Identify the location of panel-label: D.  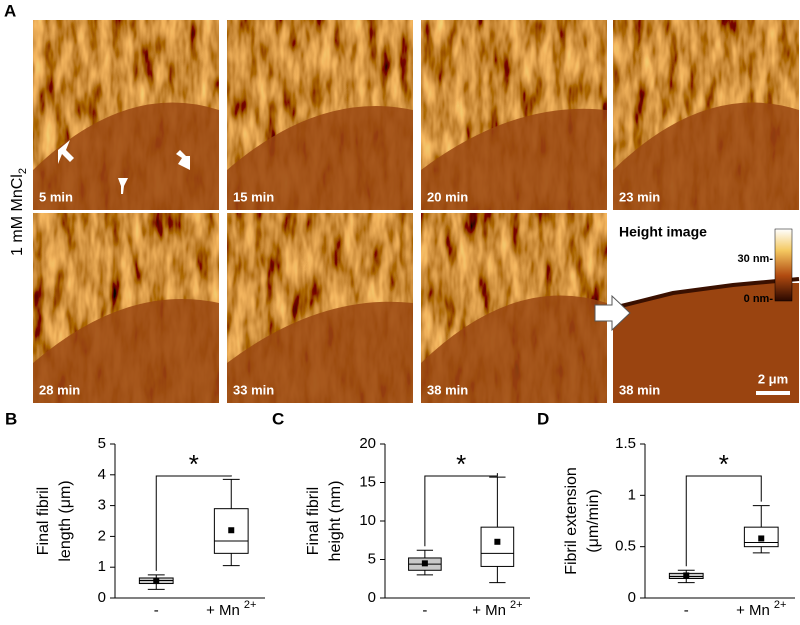
(543, 418).